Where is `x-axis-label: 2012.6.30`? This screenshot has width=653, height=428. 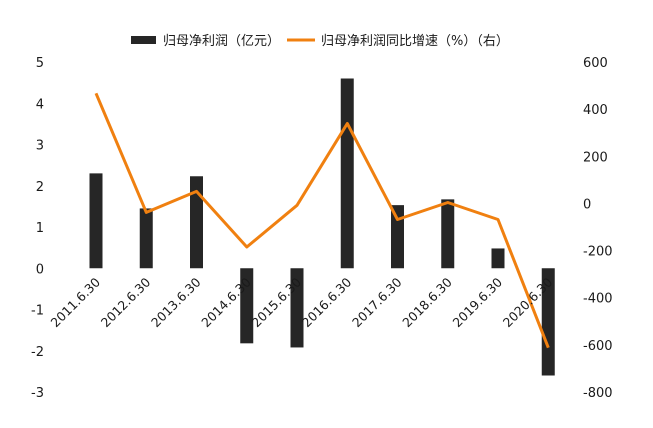 x-axis-label: 2012.6.30 is located at coordinates (126, 302).